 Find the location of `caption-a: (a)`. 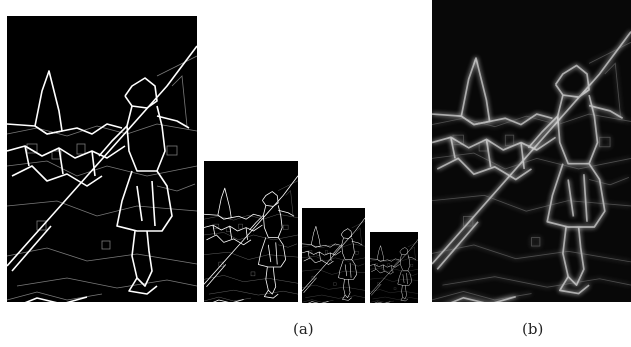

caption-a: (a) is located at coordinates (303, 329).